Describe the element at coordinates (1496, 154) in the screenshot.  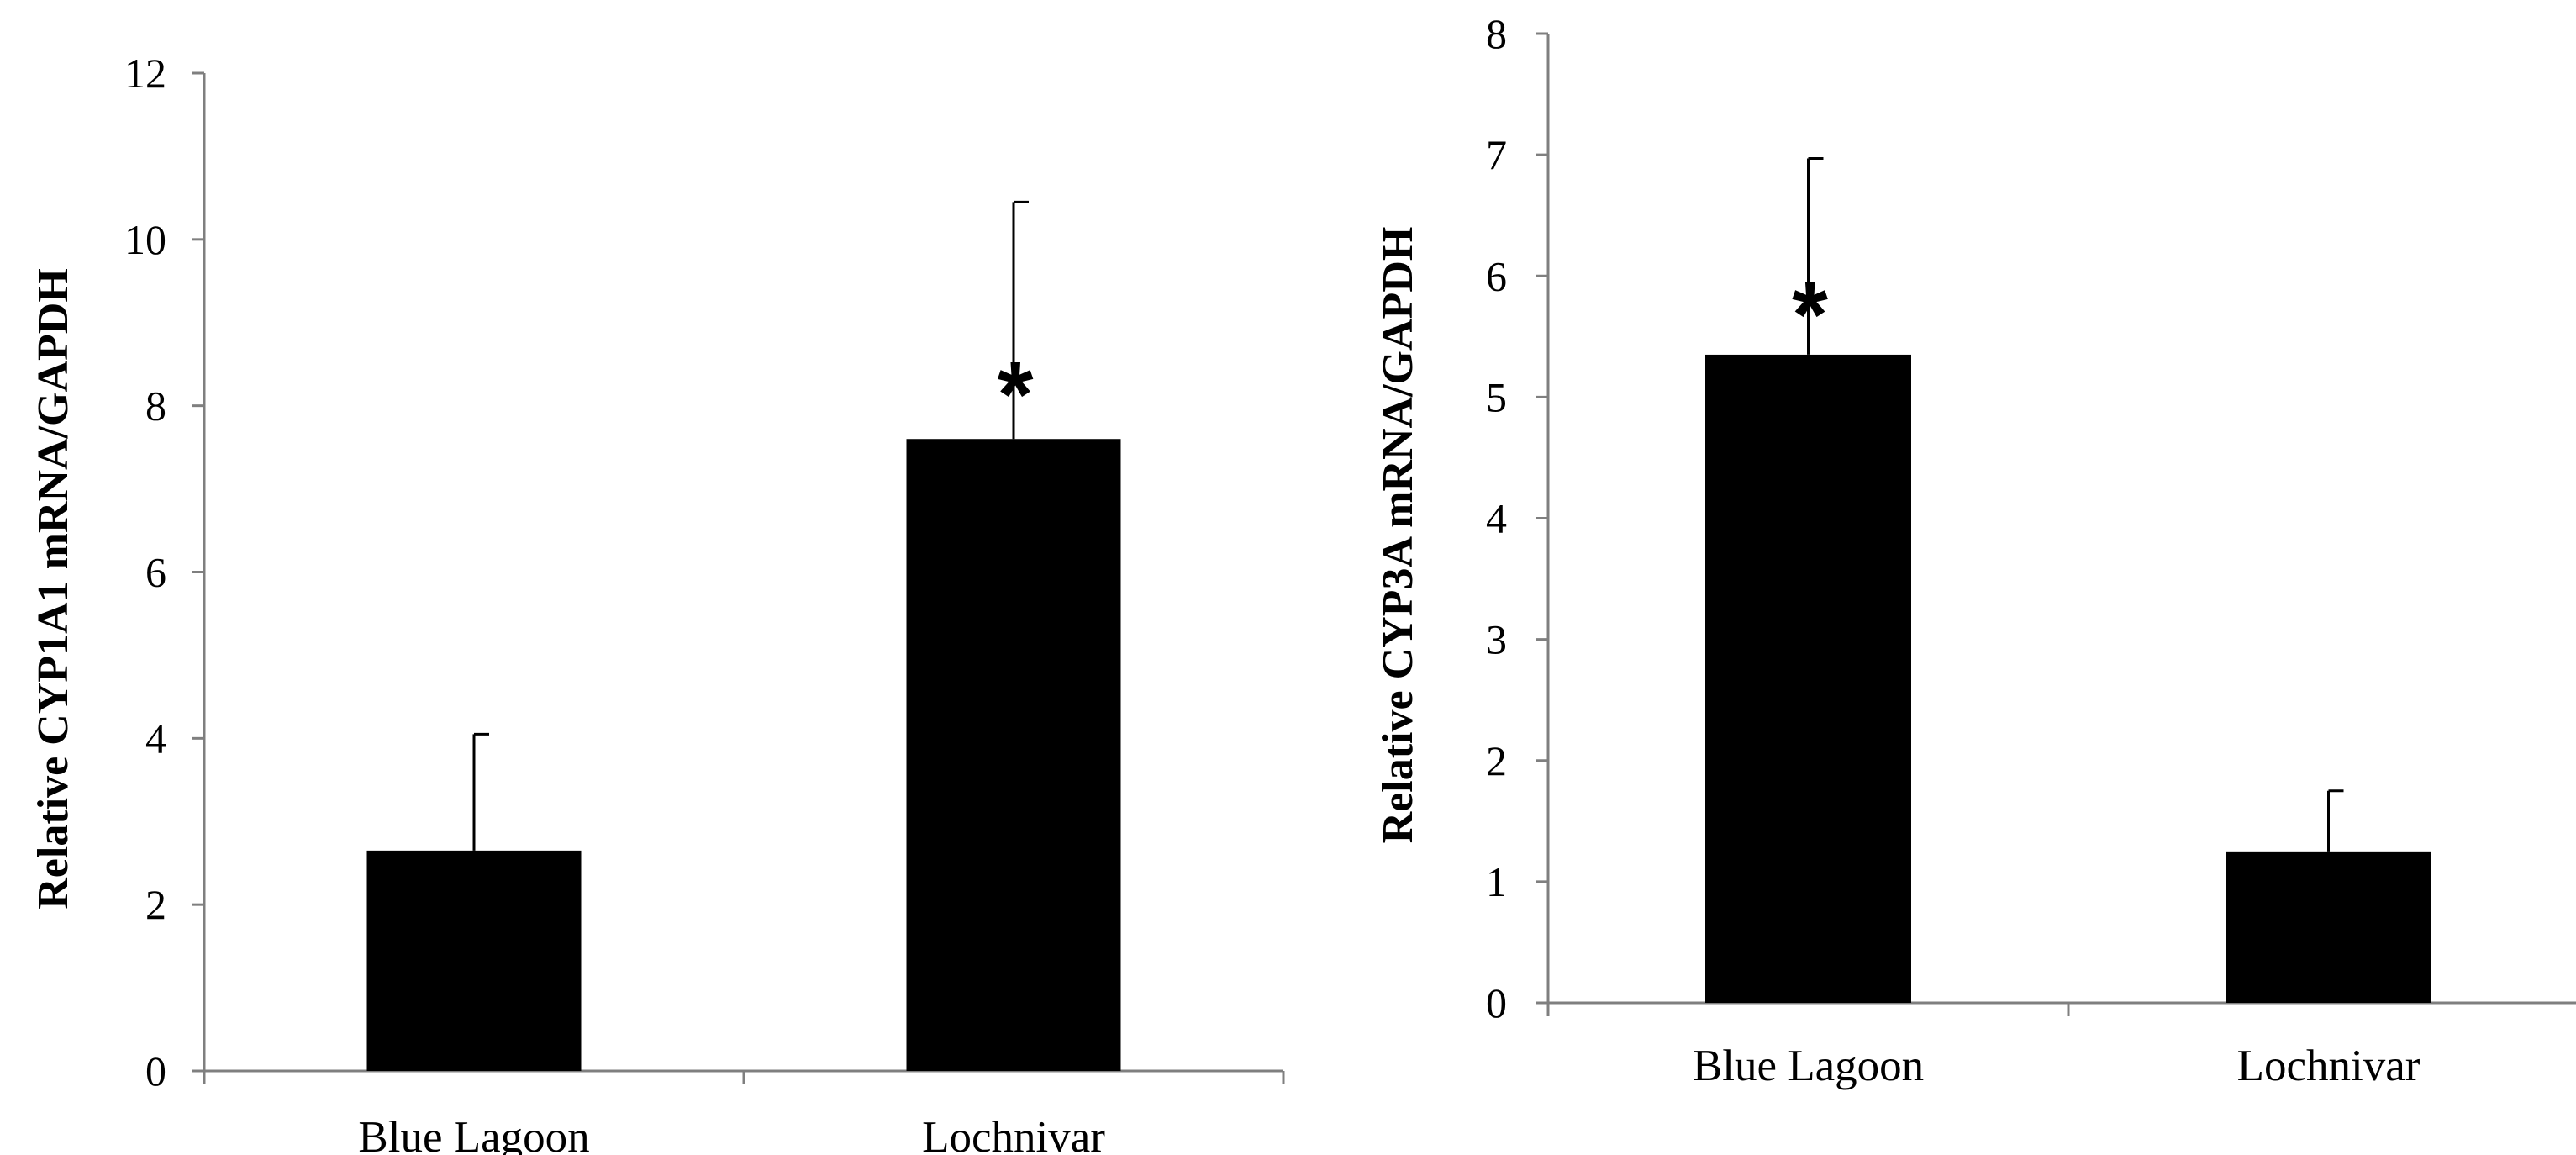
I see `y-tick-label: 7` at that location.